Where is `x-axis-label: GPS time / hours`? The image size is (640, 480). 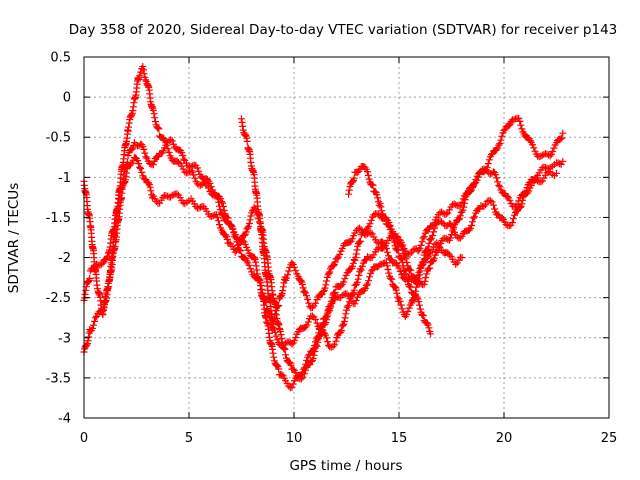
x-axis-label: GPS time / hours is located at coordinates (345, 466).